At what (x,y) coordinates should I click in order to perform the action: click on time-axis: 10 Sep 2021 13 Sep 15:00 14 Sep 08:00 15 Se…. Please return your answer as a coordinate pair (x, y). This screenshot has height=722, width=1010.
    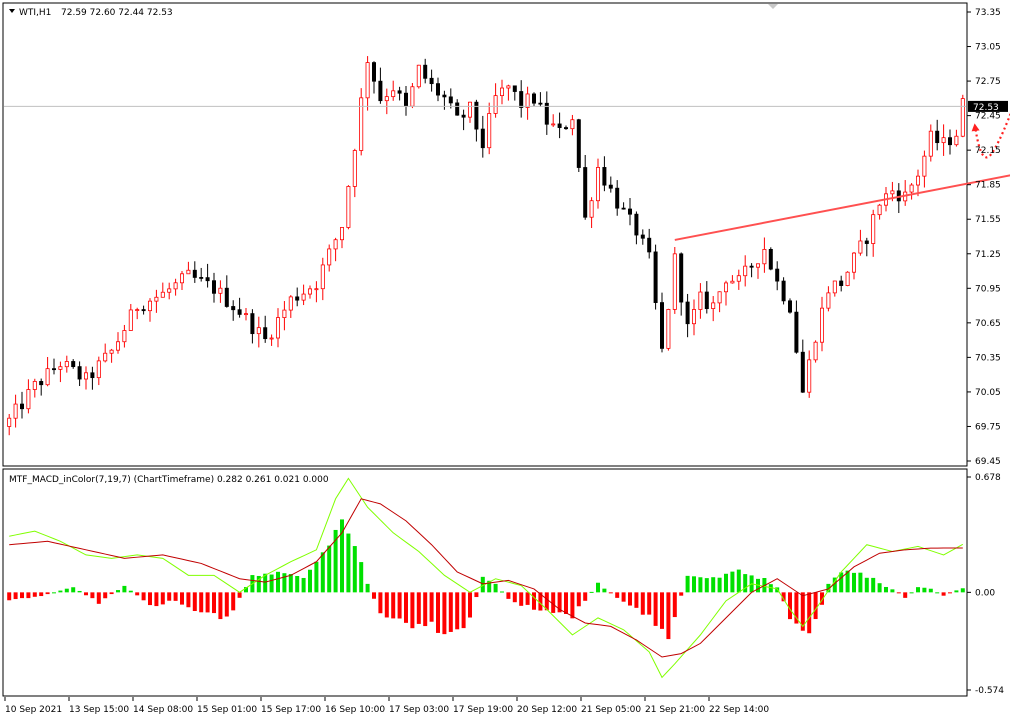
    Looking at the image, I should click on (386, 706).